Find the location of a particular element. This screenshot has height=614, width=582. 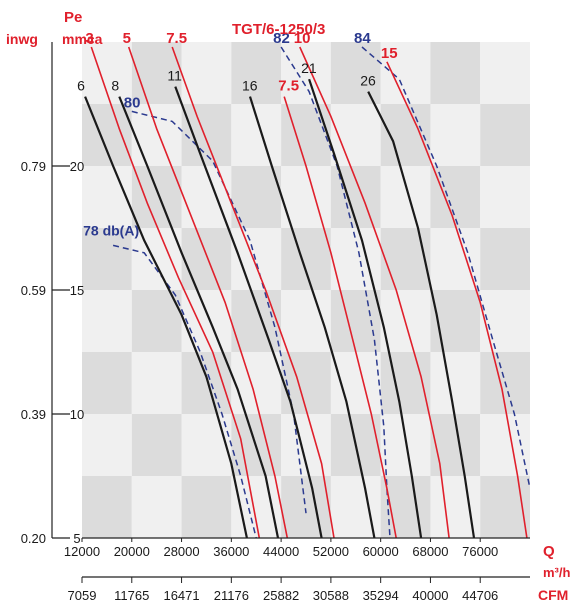

x-tick-label: 36000 is located at coordinates (231, 551).